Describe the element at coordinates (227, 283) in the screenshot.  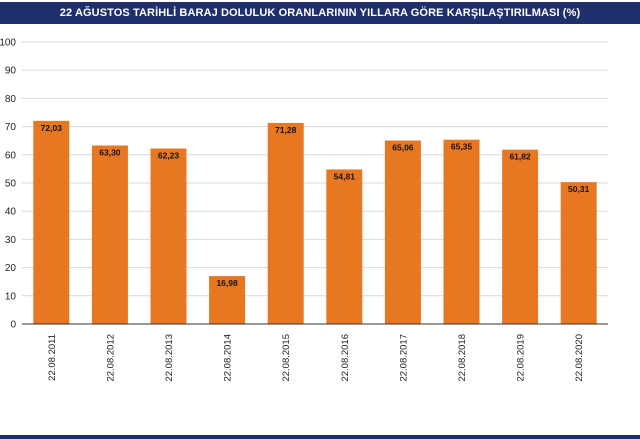
I see `data-label: 16,98` at that location.